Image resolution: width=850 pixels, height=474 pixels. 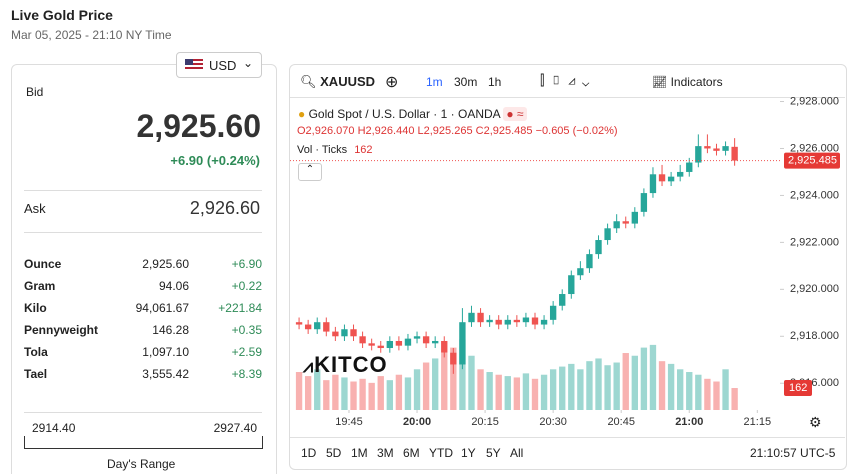 What do you see at coordinates (36, 352) in the screenshot?
I see `metal-name: Tola` at bounding box center [36, 352].